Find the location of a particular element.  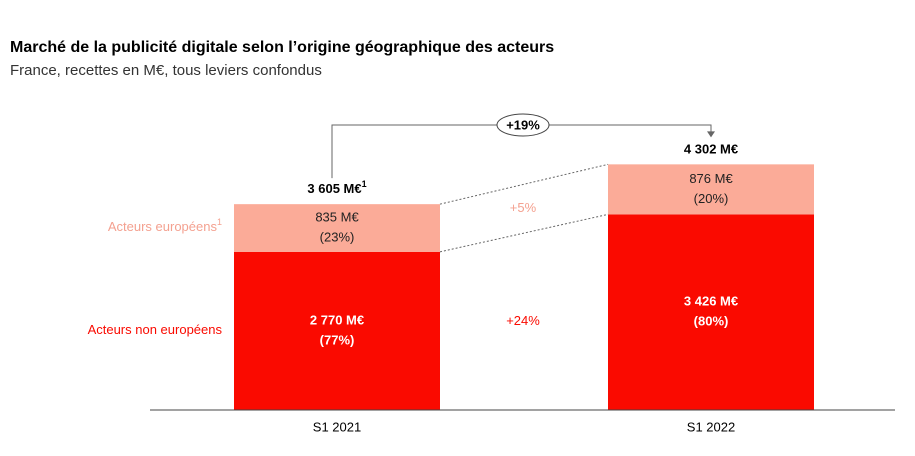

total-label: 4 302 M€ is located at coordinates (711, 149).